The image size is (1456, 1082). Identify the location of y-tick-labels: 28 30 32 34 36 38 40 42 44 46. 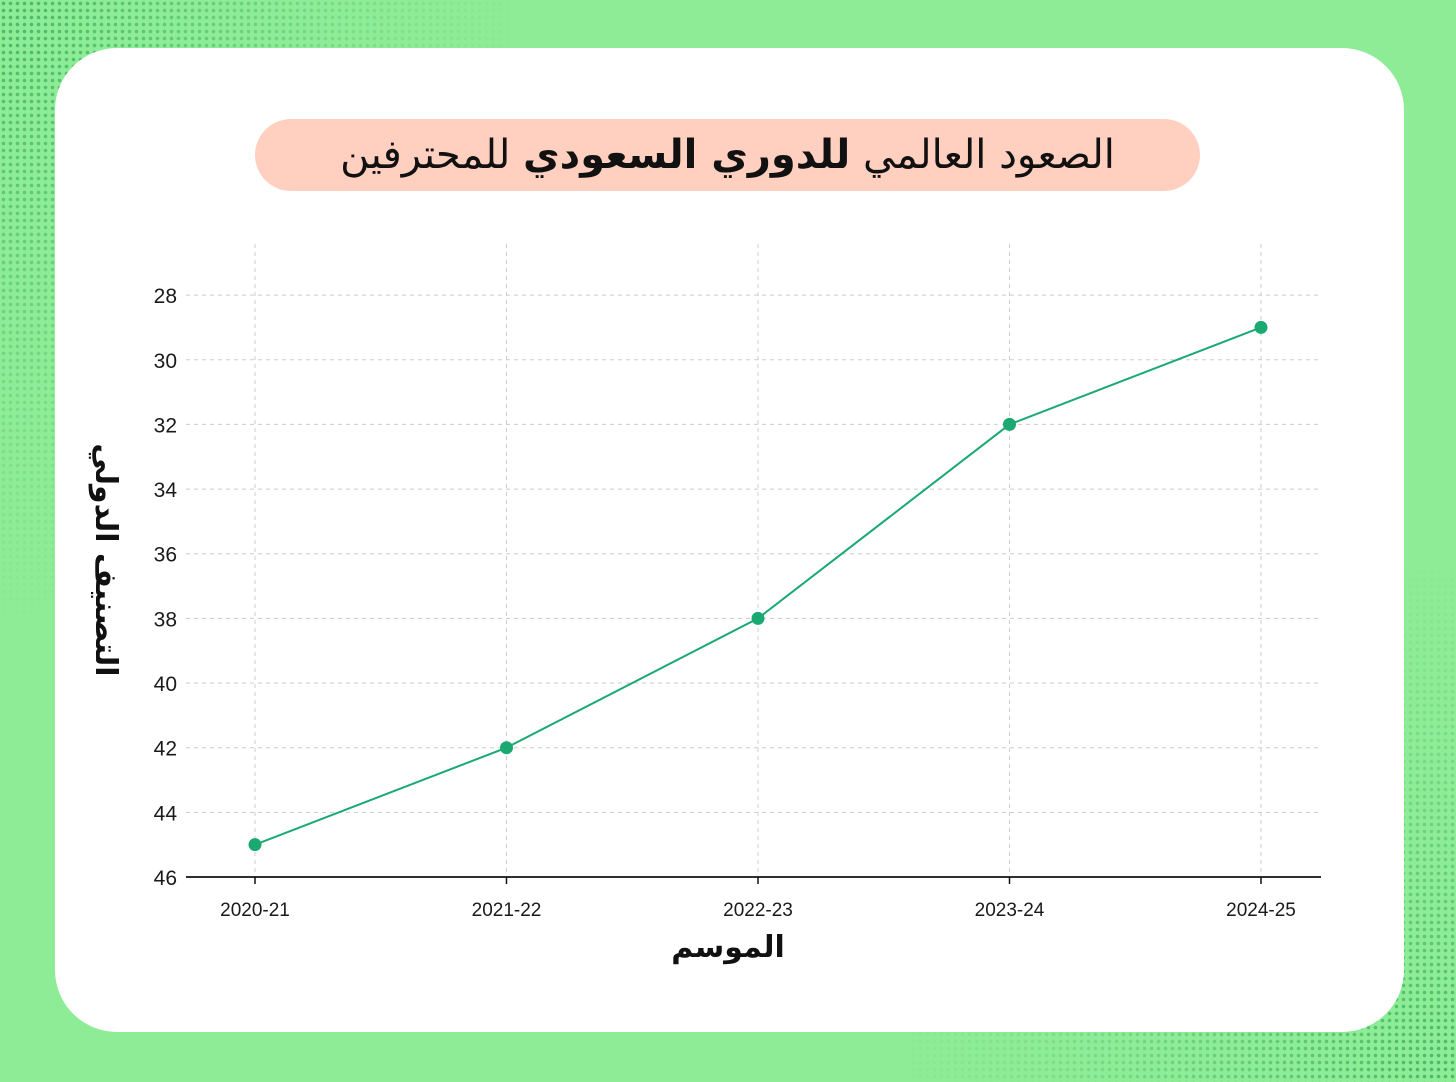
(166, 587).